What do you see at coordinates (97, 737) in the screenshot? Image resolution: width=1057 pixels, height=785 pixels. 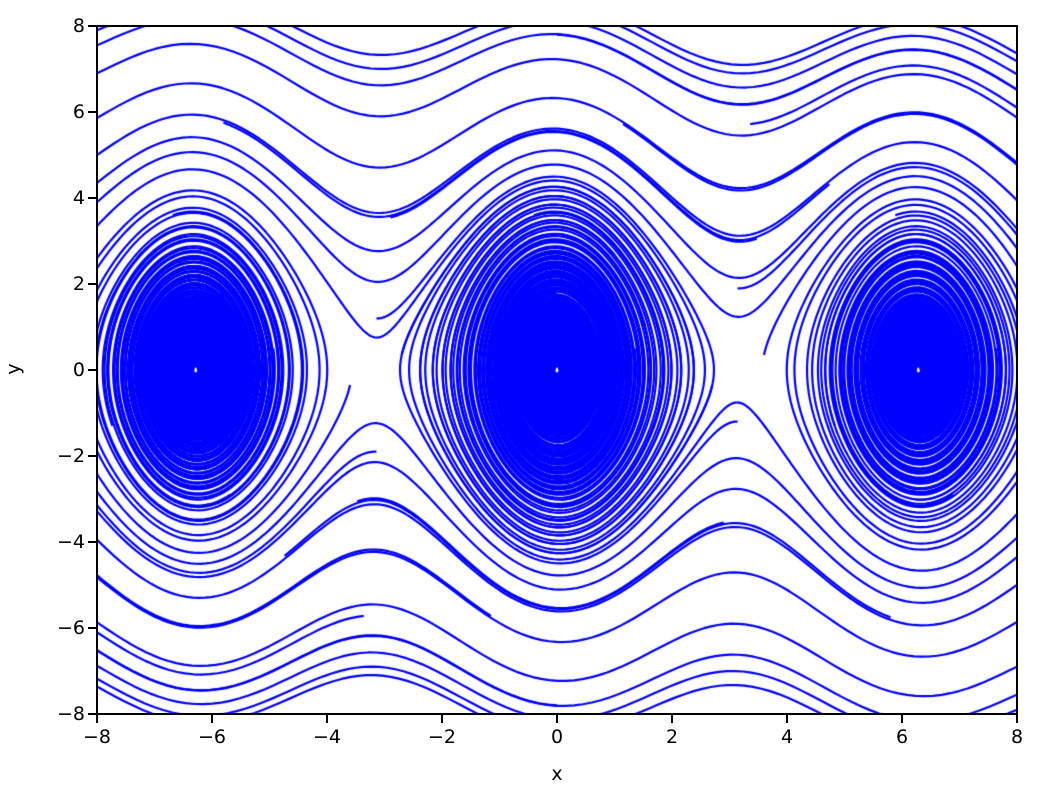 I see `x-tick-label: −8` at bounding box center [97, 737].